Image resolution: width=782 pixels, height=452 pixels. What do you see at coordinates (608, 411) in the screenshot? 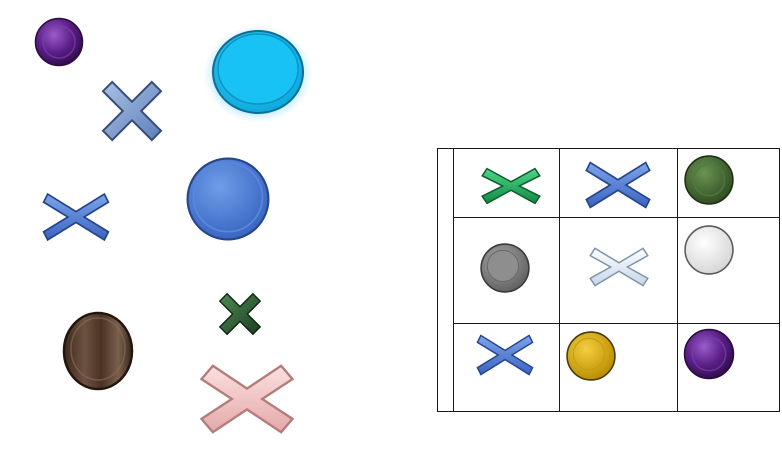
I see `board-border-bottom` at bounding box center [608, 411].